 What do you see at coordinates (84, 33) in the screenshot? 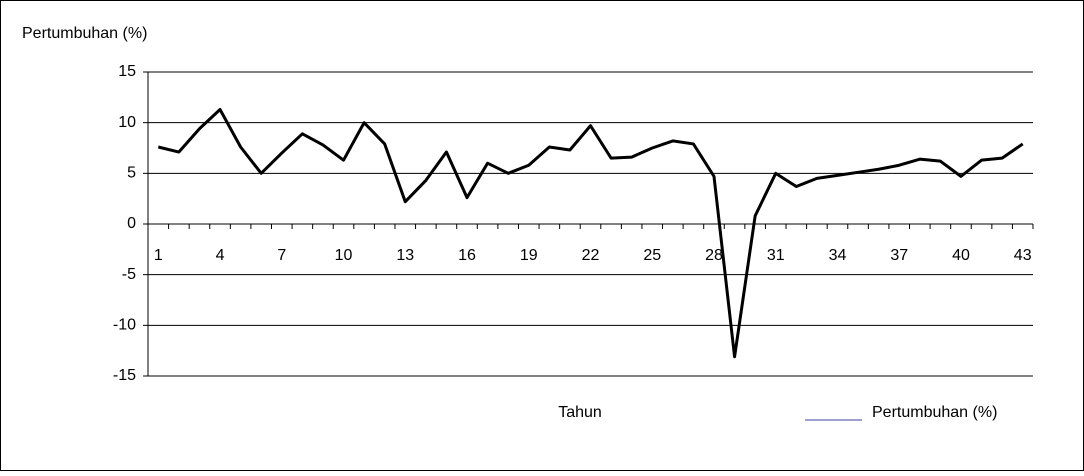
I see `y-axis-title: Pertumbuhan (%)` at bounding box center [84, 33].